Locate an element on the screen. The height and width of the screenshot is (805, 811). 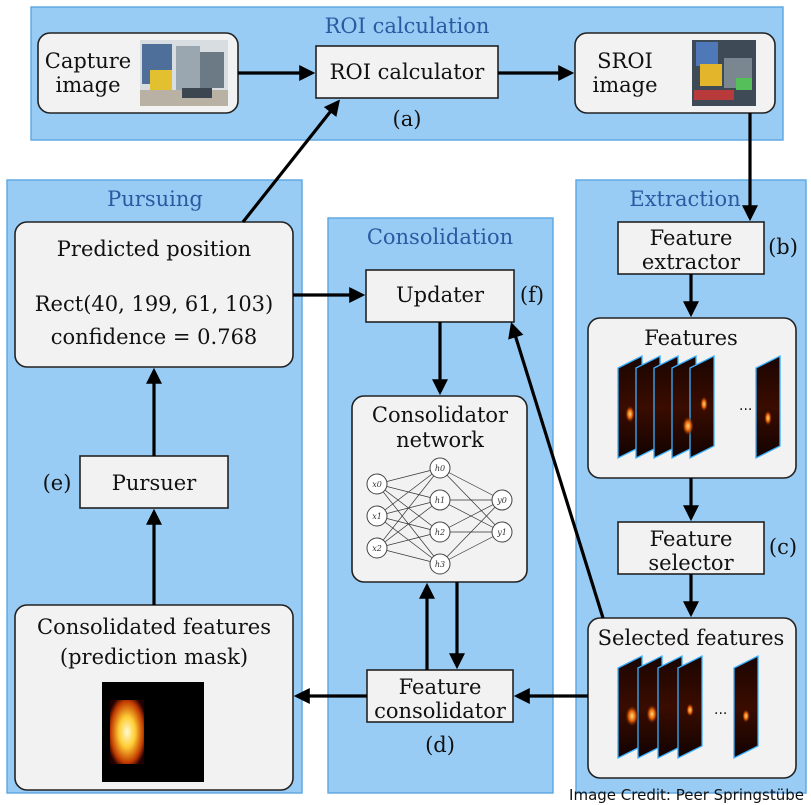
marker-c: (c) is located at coordinates (783, 547).